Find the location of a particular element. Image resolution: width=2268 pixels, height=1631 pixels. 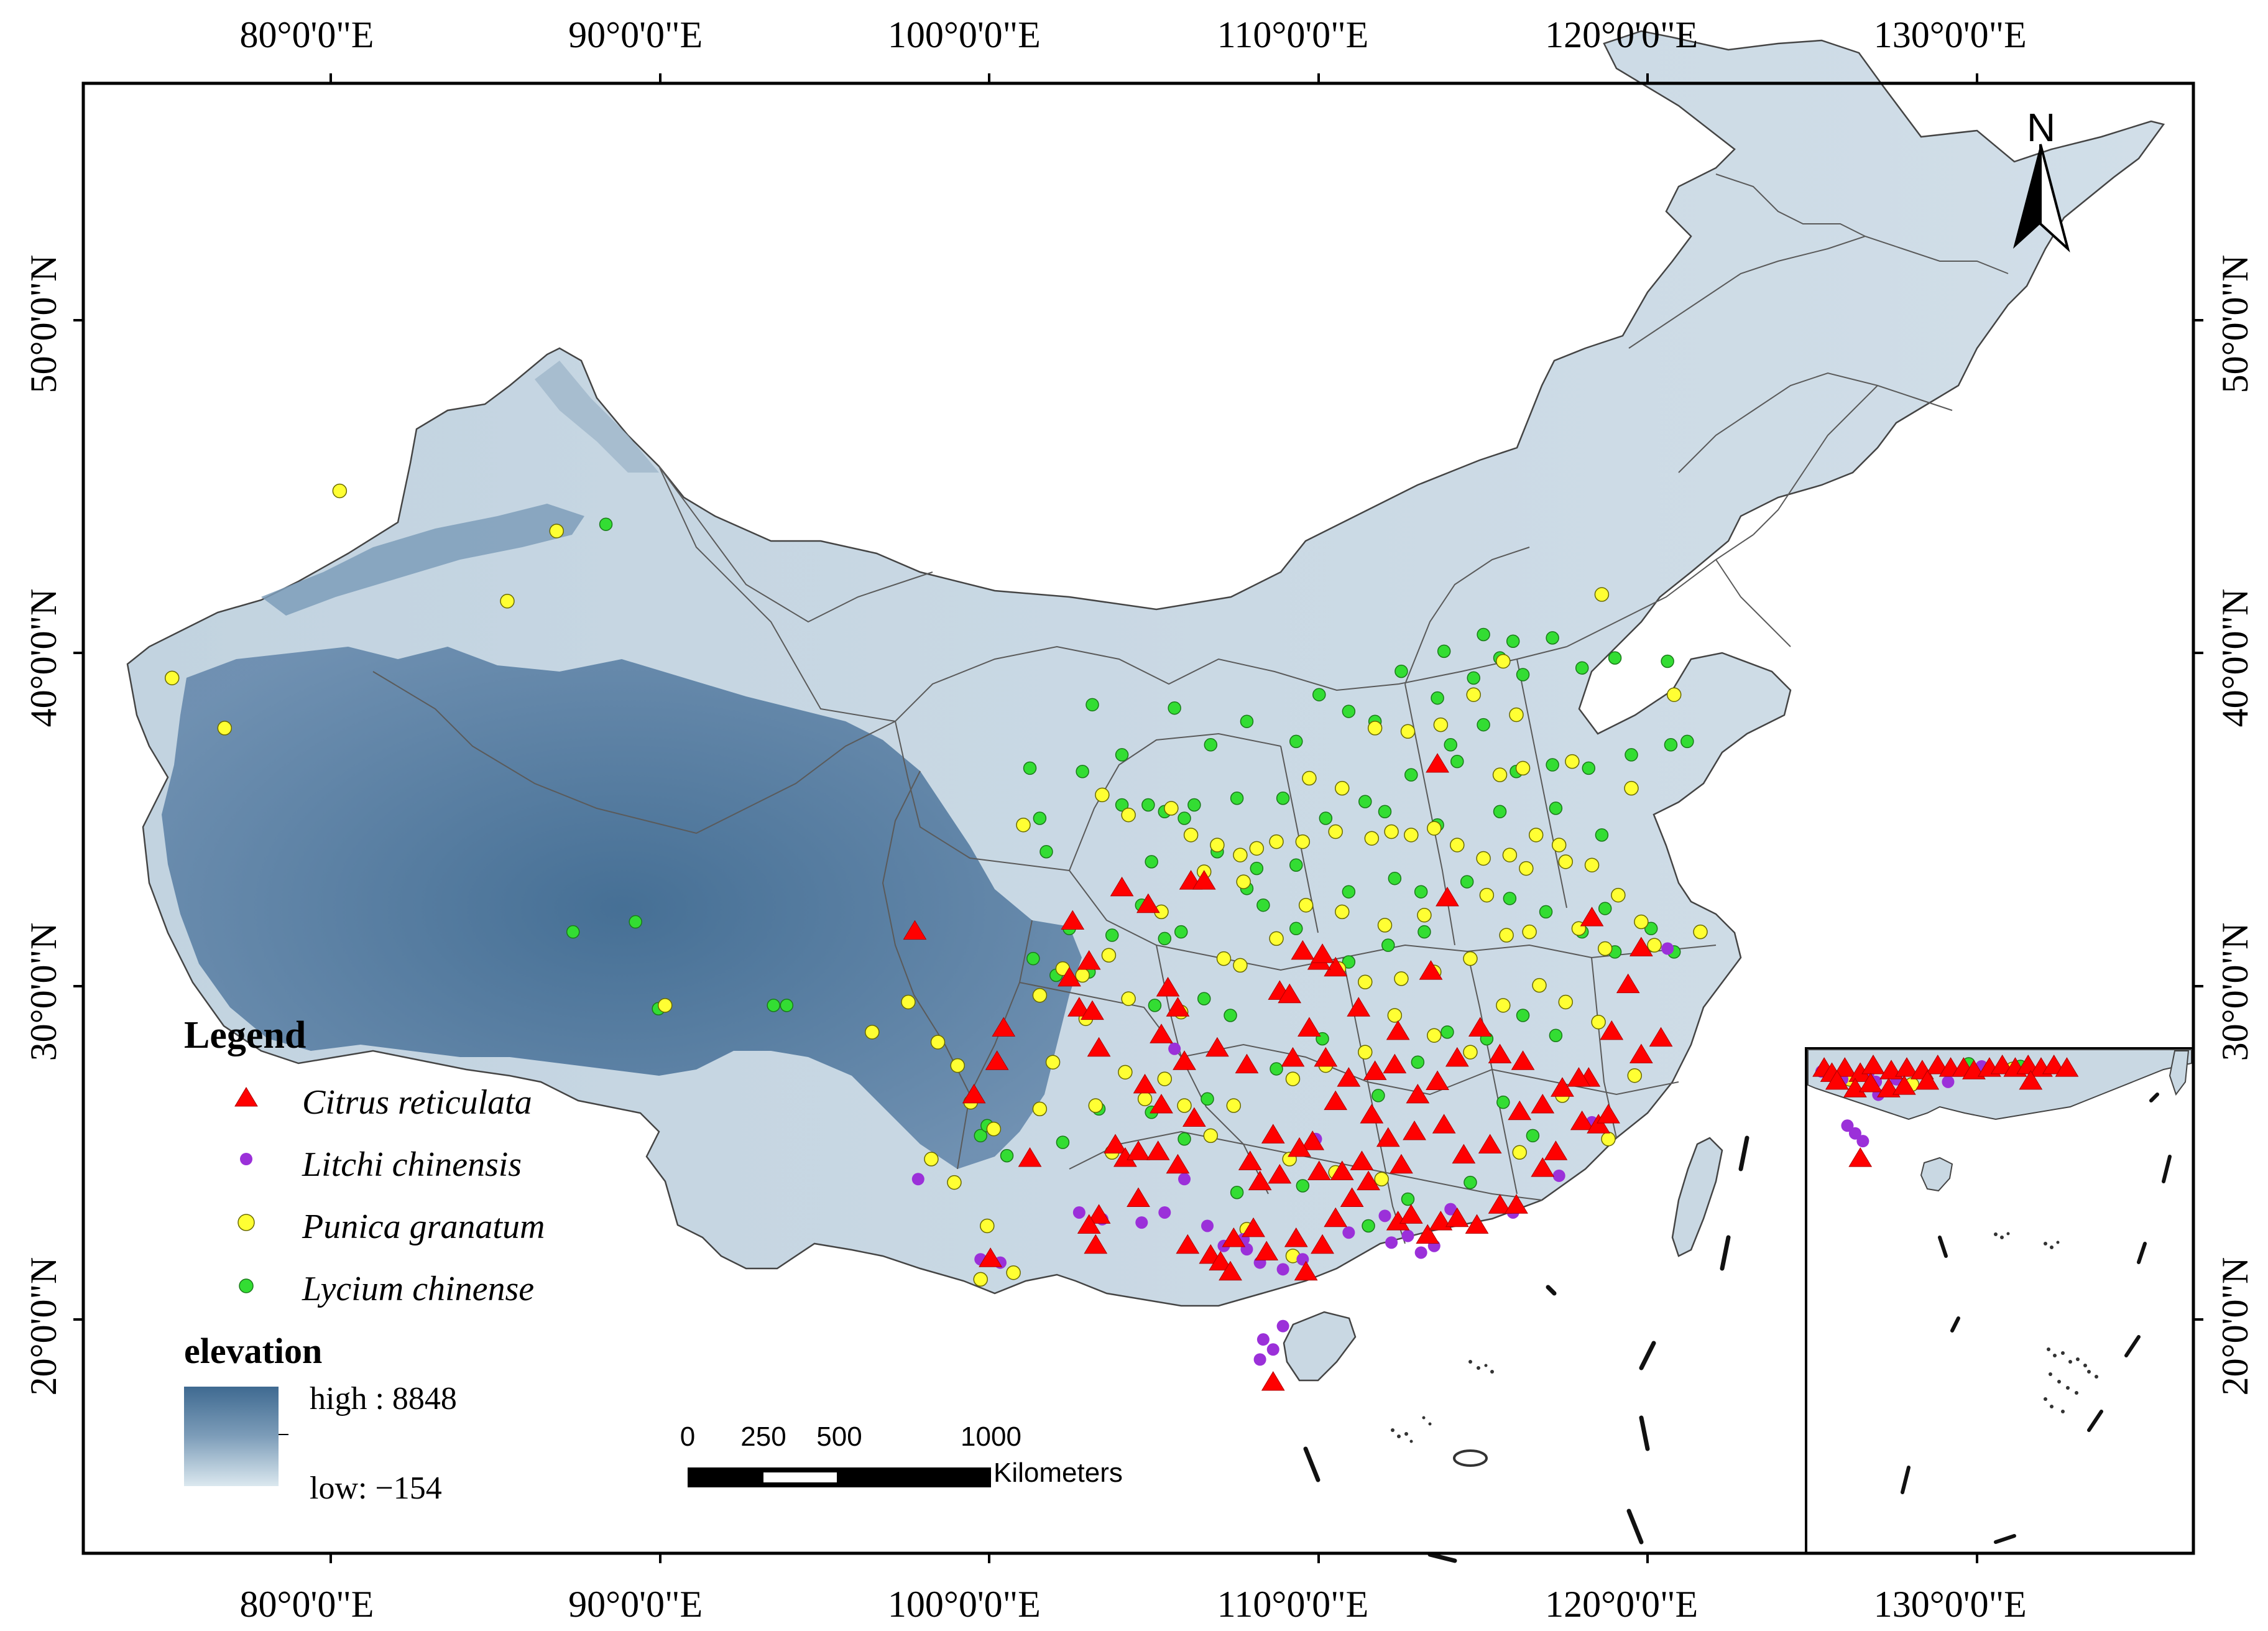

legend-litchi-dot-icon is located at coordinates (246, 1159).